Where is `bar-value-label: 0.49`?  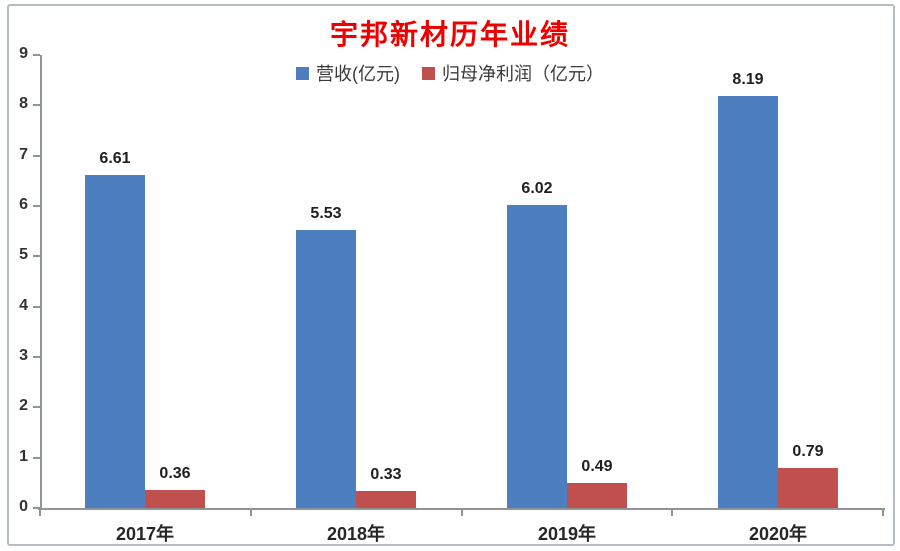
bar-value-label: 0.49 is located at coordinates (597, 466).